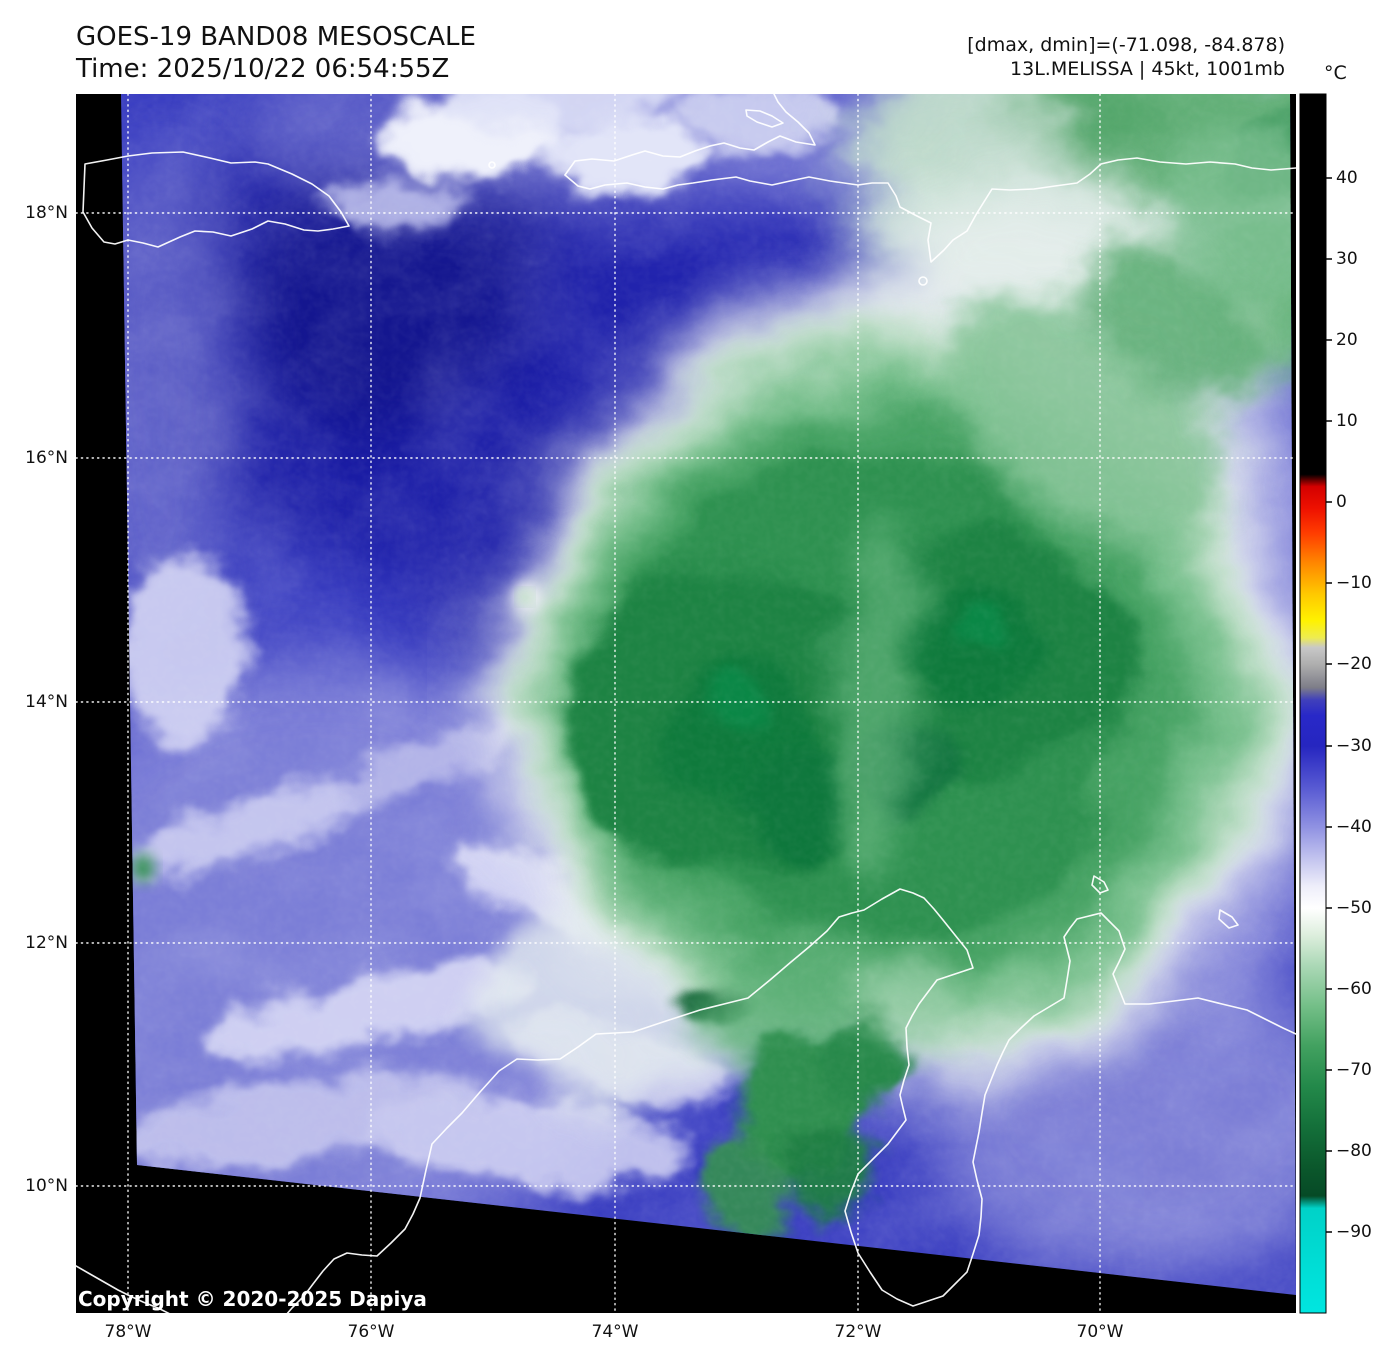  What do you see at coordinates (1354, 1232) in the screenshot?
I see `colorbar-tick-label: −90` at bounding box center [1354, 1232].